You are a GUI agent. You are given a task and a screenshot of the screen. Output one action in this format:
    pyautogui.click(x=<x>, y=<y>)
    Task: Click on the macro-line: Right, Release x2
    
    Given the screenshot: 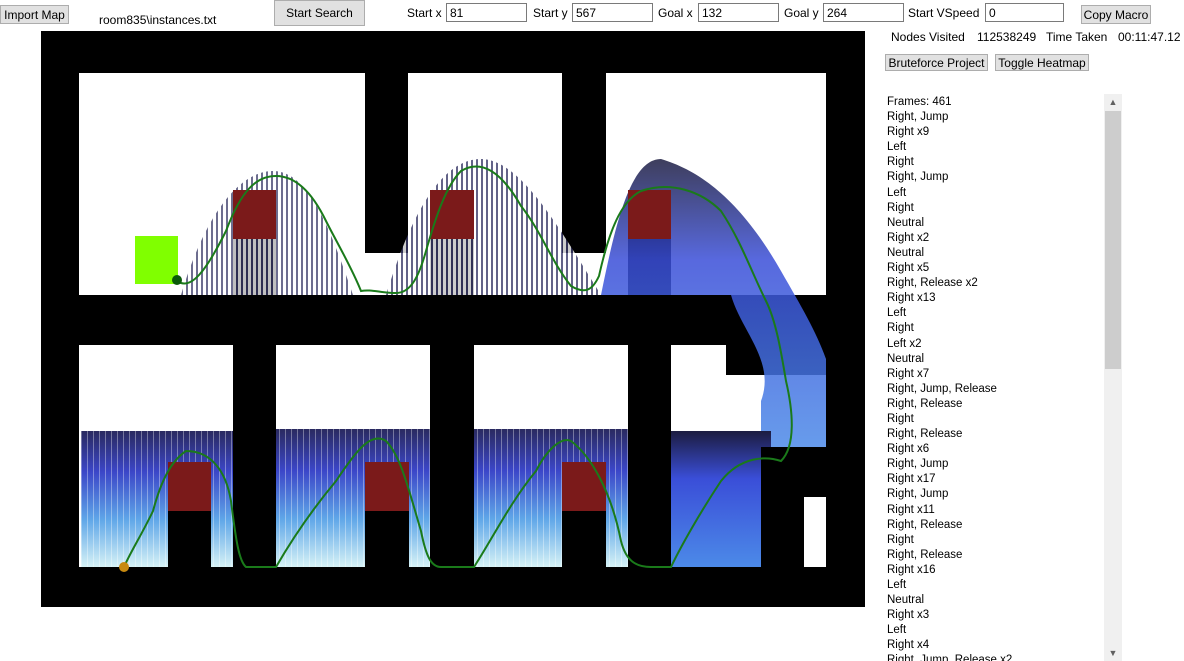 What is the action you would take?
    pyautogui.click(x=932, y=283)
    